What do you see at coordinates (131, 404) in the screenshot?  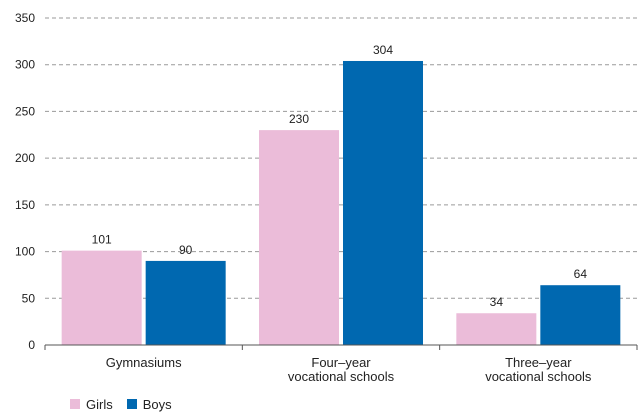 I see `legend-swatch-boys` at bounding box center [131, 404].